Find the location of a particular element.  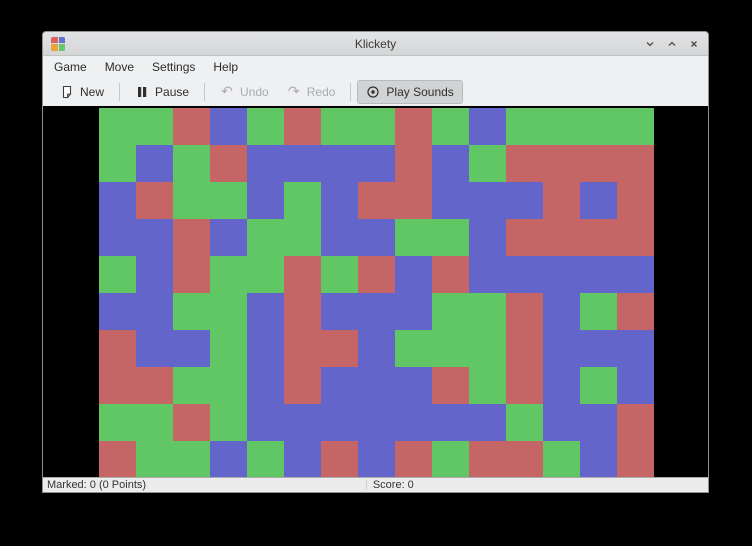

tile-r1-c14 is located at coordinates (598, 126).